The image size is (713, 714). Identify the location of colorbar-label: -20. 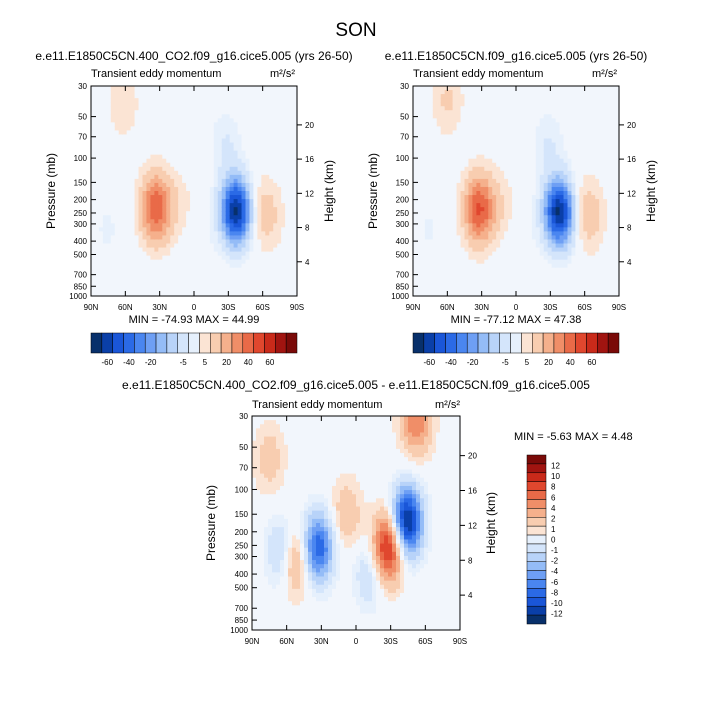
(151, 362).